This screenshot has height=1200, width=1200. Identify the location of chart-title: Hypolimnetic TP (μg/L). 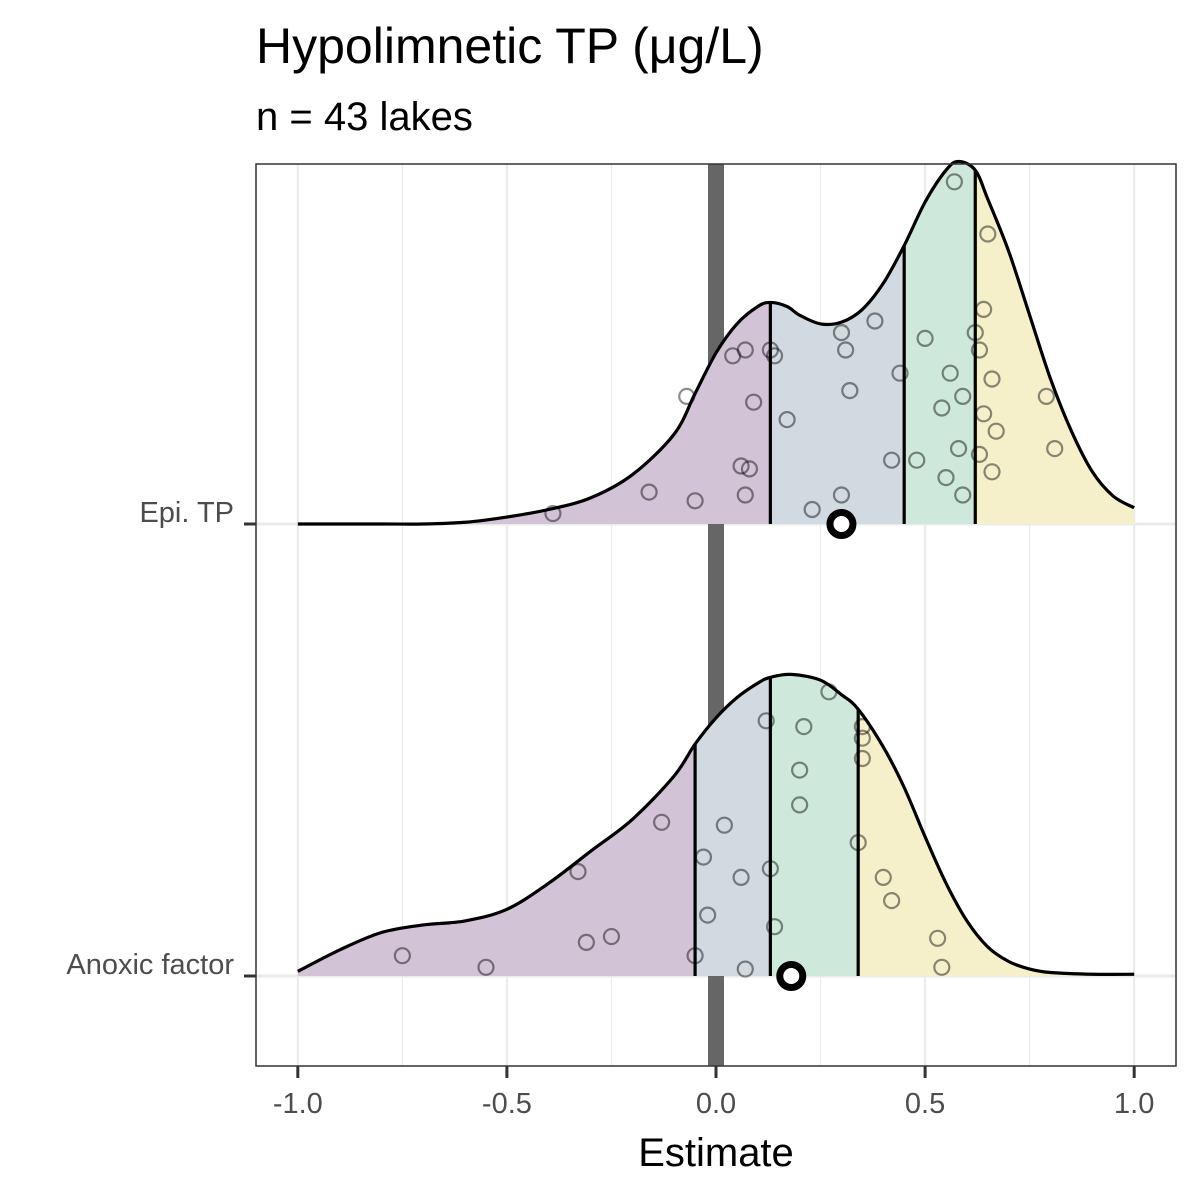
(510, 46).